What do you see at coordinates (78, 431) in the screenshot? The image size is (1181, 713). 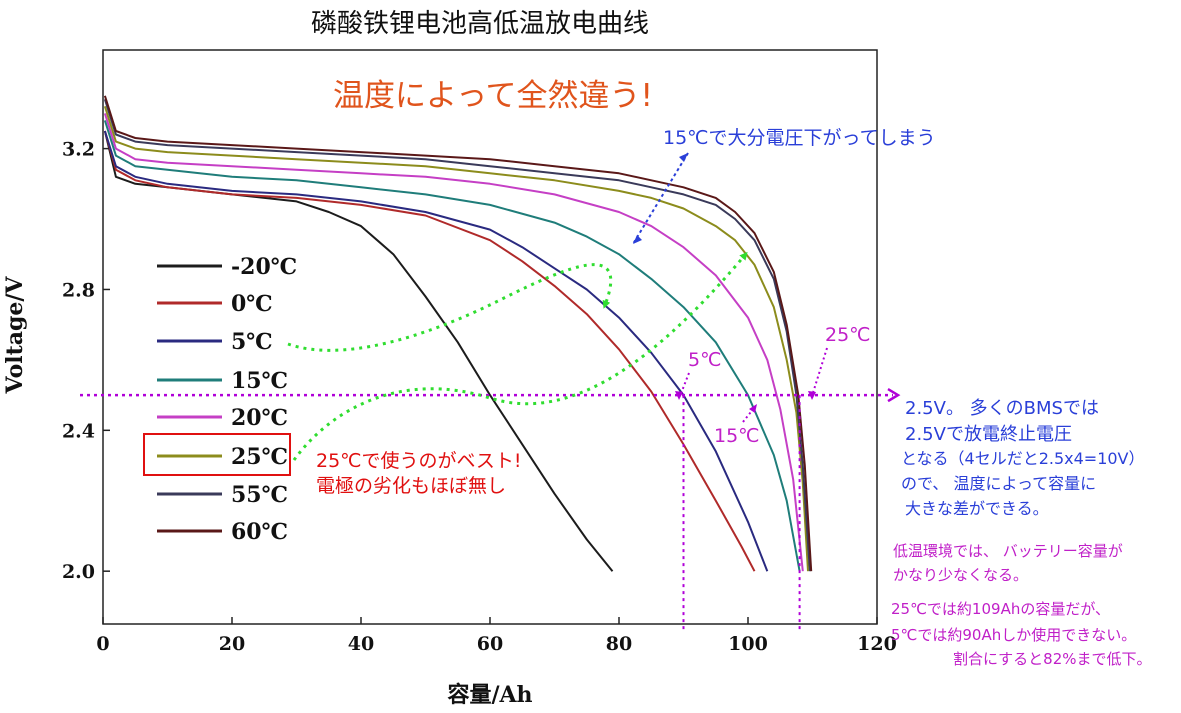 I see `y-tick-label: 2.4` at bounding box center [78, 431].